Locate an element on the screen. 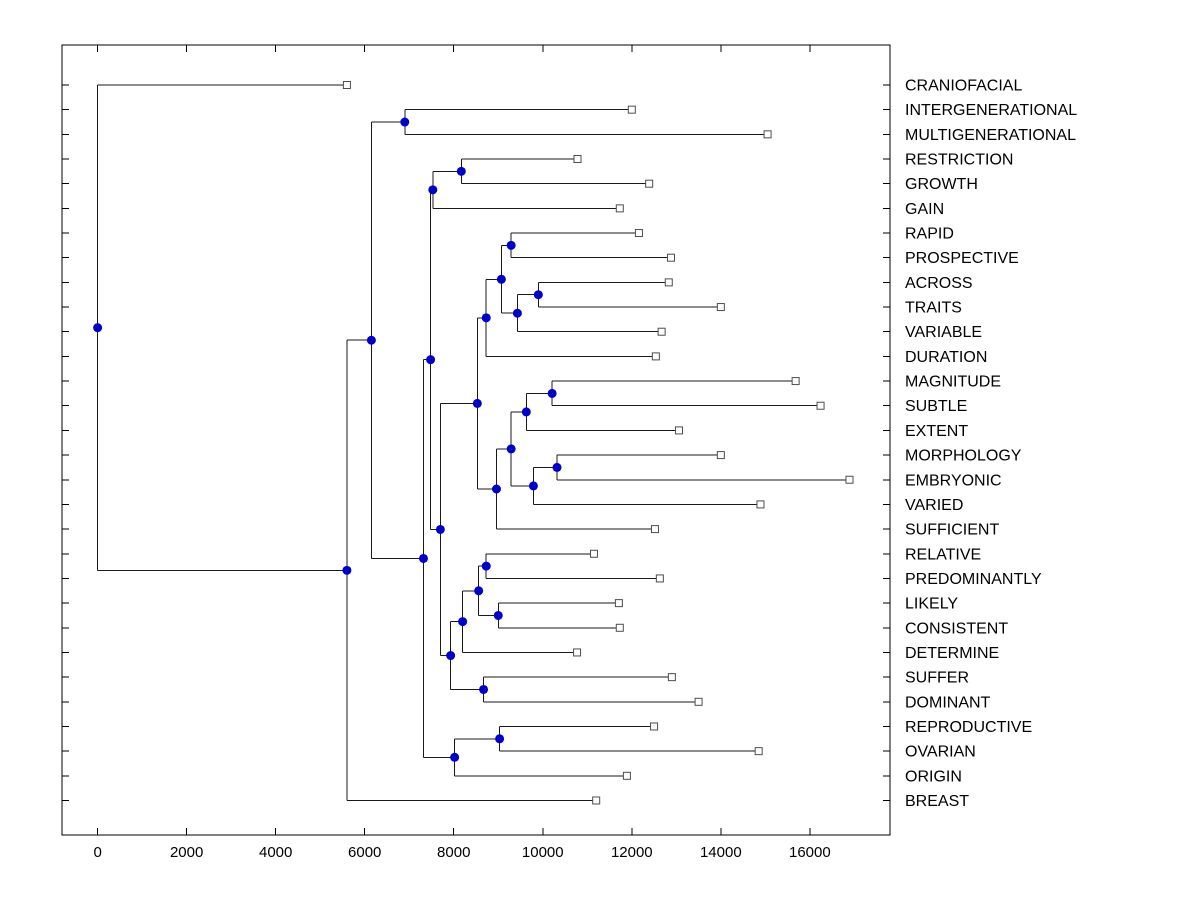  x-tick-label: 8000 is located at coordinates (453, 852).